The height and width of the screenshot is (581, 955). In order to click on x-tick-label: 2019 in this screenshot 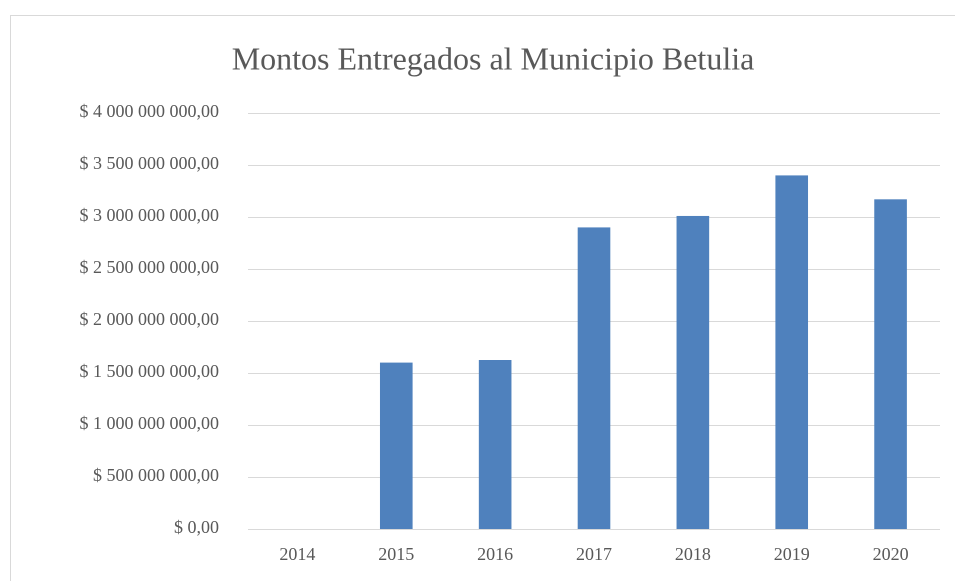, I will do `click(792, 554)`.